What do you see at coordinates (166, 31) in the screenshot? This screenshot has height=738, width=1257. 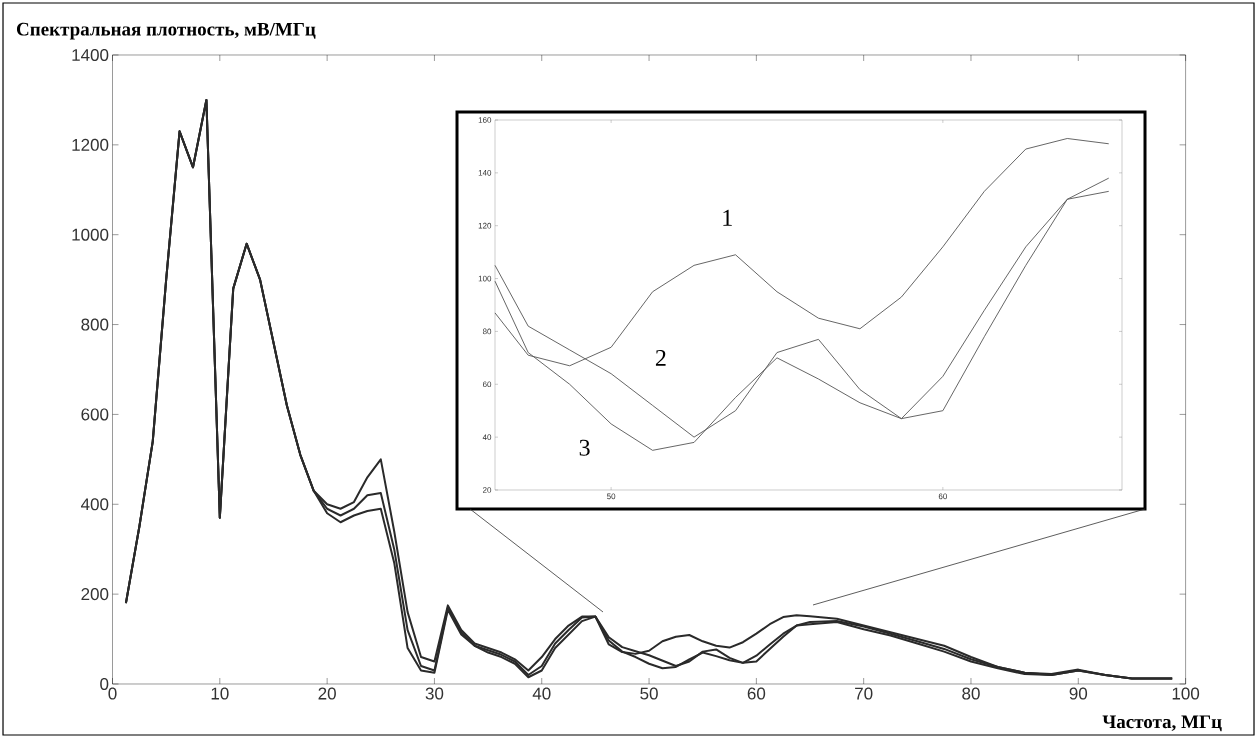 I see `y-axis-title: Спектральная плотность, мВ/МГц` at bounding box center [166, 31].